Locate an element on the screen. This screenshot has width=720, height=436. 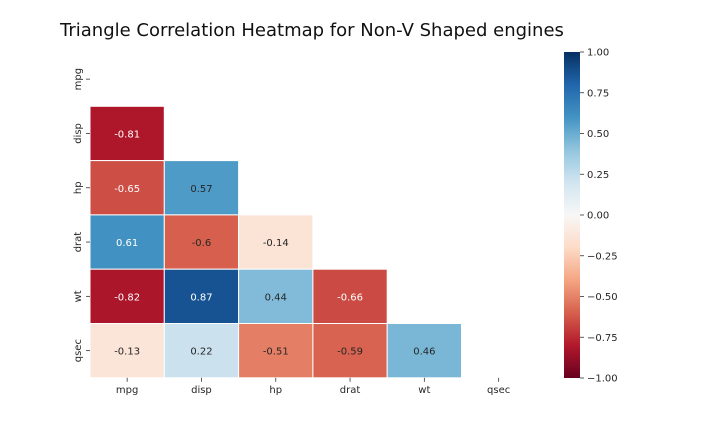
colorbar-ticks: 1.00 0.75 0.50 0.25 0.00 −0.25 −0.50 −0.75 −1.00 is located at coordinates (599, 216).